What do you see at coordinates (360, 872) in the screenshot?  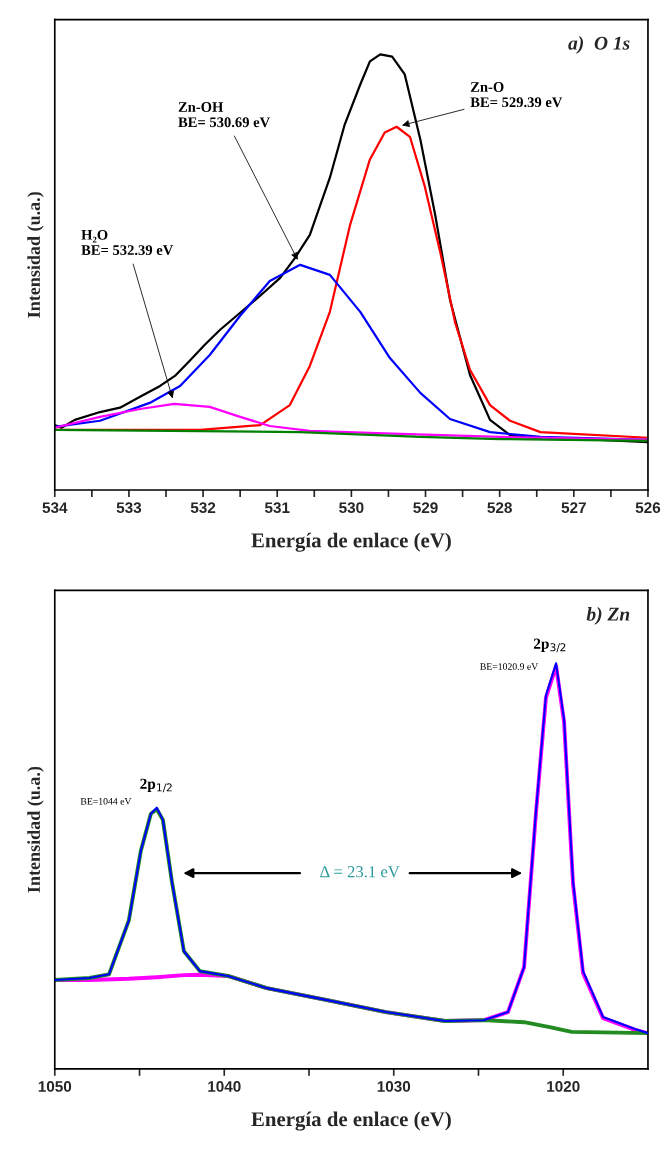 I see `annotation: Δ = 23.1 eV` at bounding box center [360, 872].